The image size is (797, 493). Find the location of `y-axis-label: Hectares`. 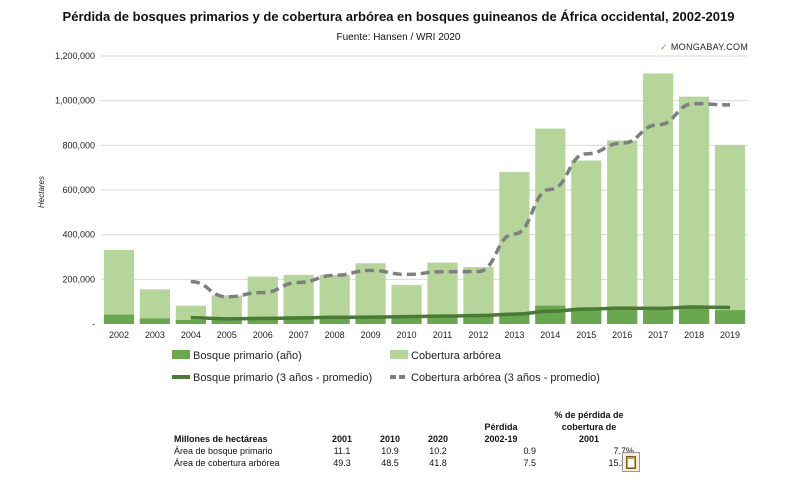

y-axis-label: Hectares is located at coordinates (41, 192).